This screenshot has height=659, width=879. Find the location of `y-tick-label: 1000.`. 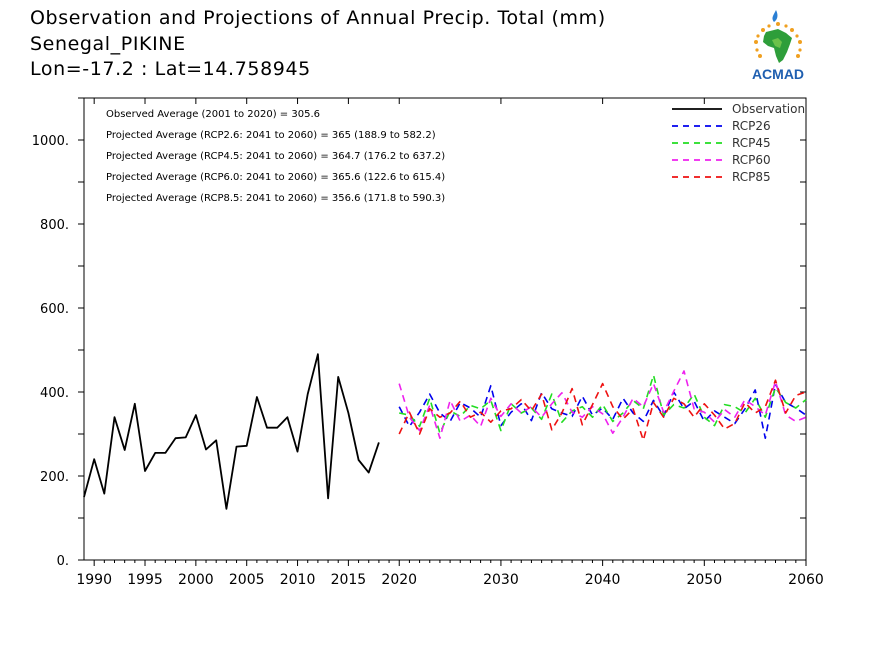

y-tick-label: 1000. is located at coordinates (50, 141).